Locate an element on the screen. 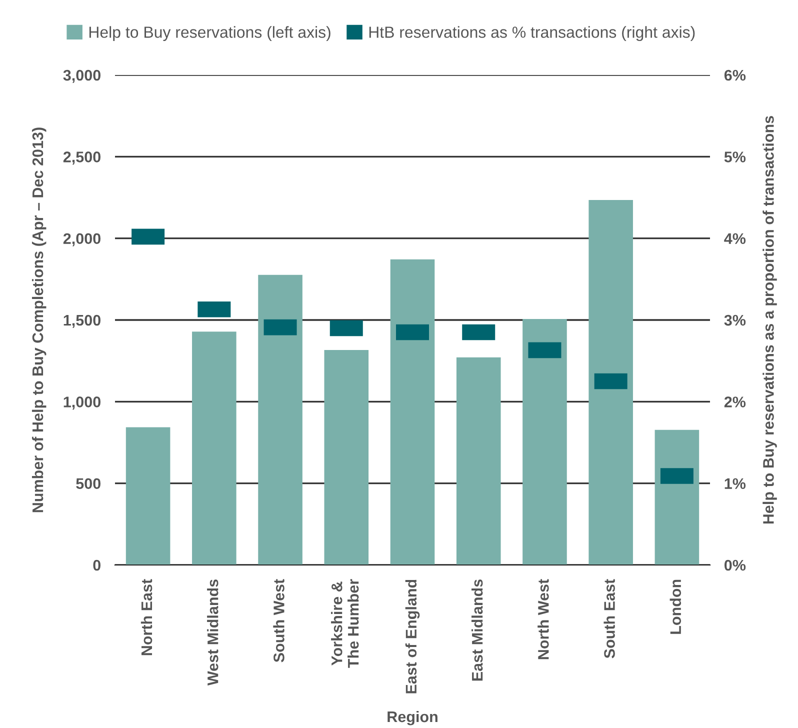 The height and width of the screenshot is (728, 798). y-tick-label: 1,000 is located at coordinates (82, 403).